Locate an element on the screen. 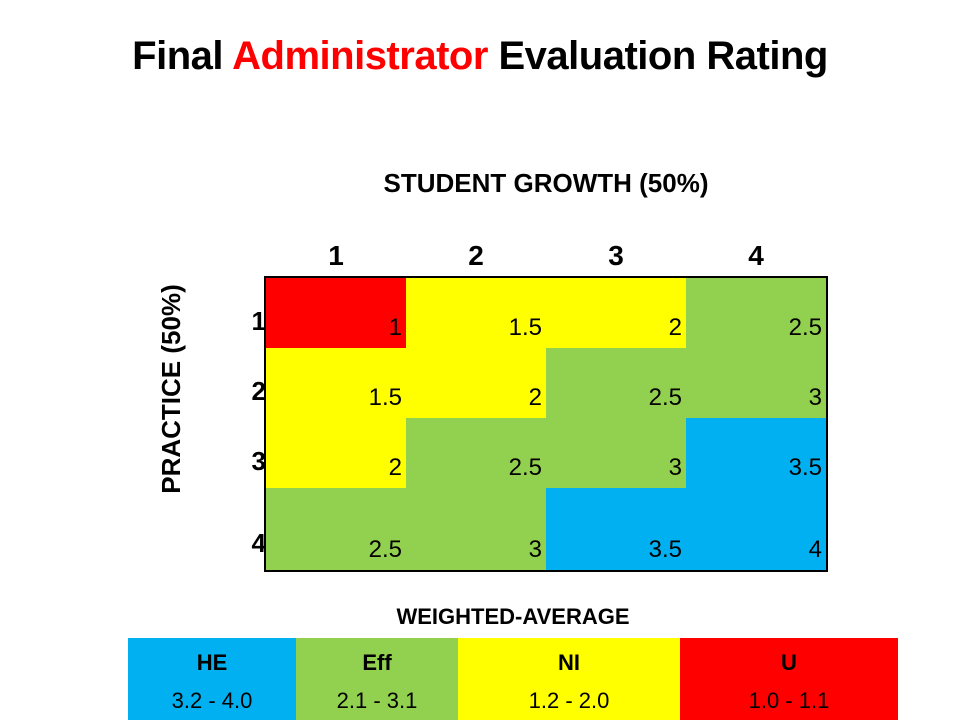  row-header-1: 1 is located at coordinates (258, 321).